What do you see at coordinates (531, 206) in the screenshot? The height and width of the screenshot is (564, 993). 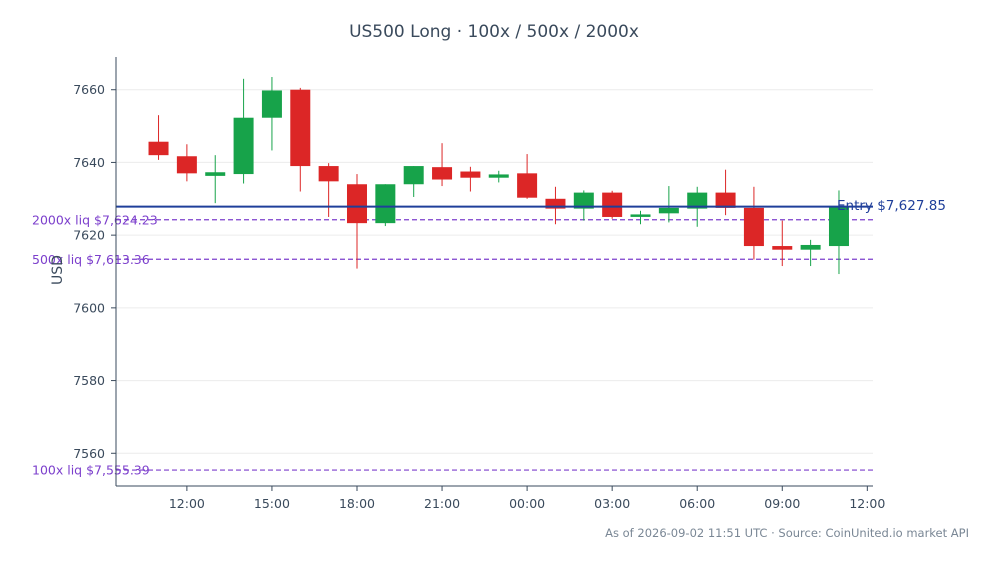 I see `entry-line-group: Entry $7,627.85` at bounding box center [531, 206].